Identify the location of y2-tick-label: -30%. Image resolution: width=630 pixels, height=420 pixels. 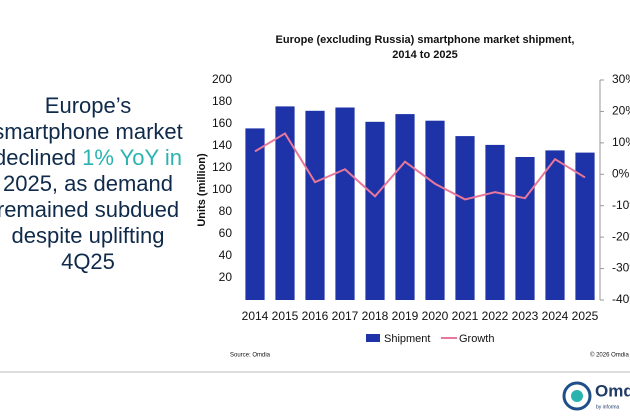
(621, 268).